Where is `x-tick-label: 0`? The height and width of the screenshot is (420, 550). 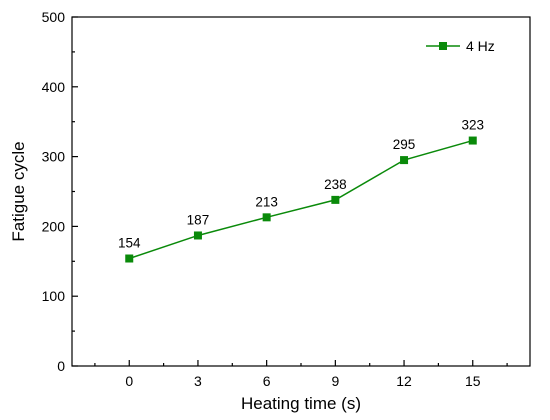
x-tick-label: 0 is located at coordinates (129, 381).